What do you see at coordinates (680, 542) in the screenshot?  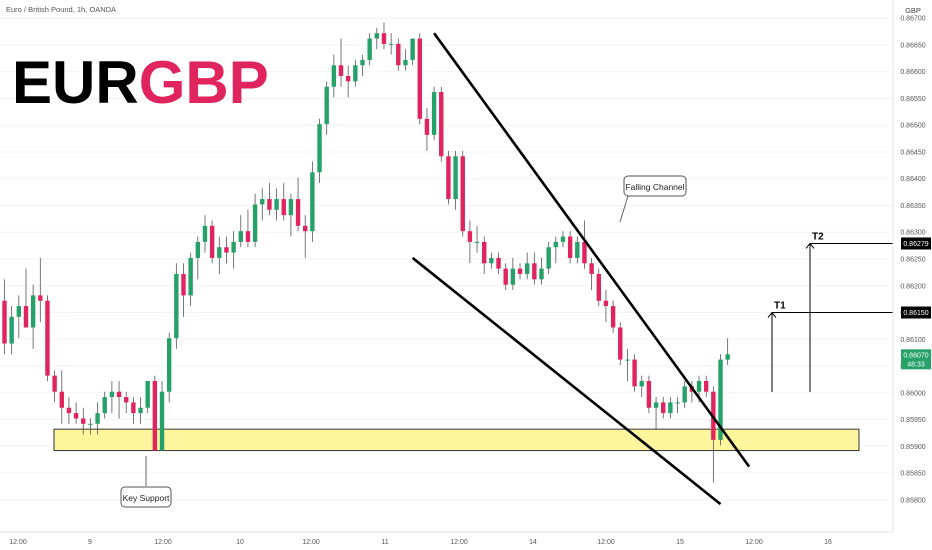 I see `time-tick-label: 15` at bounding box center [680, 542].